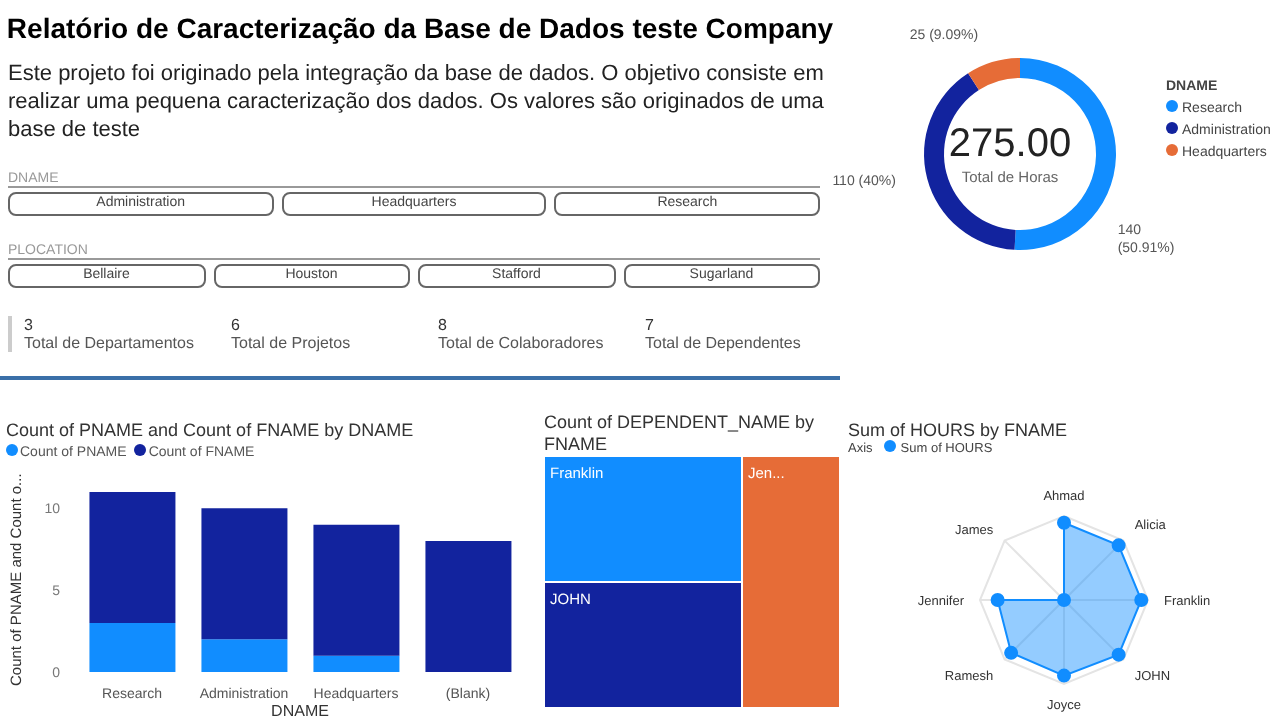  Describe the element at coordinates (292, 343) in the screenshot. I see `category-label: Total de Projetos` at that location.